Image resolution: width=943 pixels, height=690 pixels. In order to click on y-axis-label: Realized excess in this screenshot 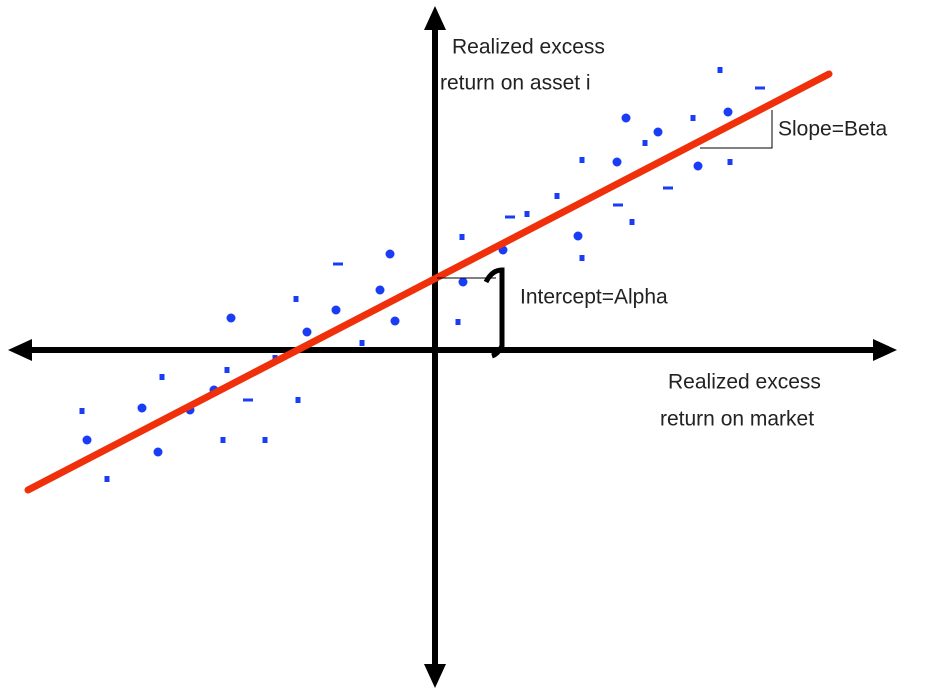, I will do `click(528, 47)`.